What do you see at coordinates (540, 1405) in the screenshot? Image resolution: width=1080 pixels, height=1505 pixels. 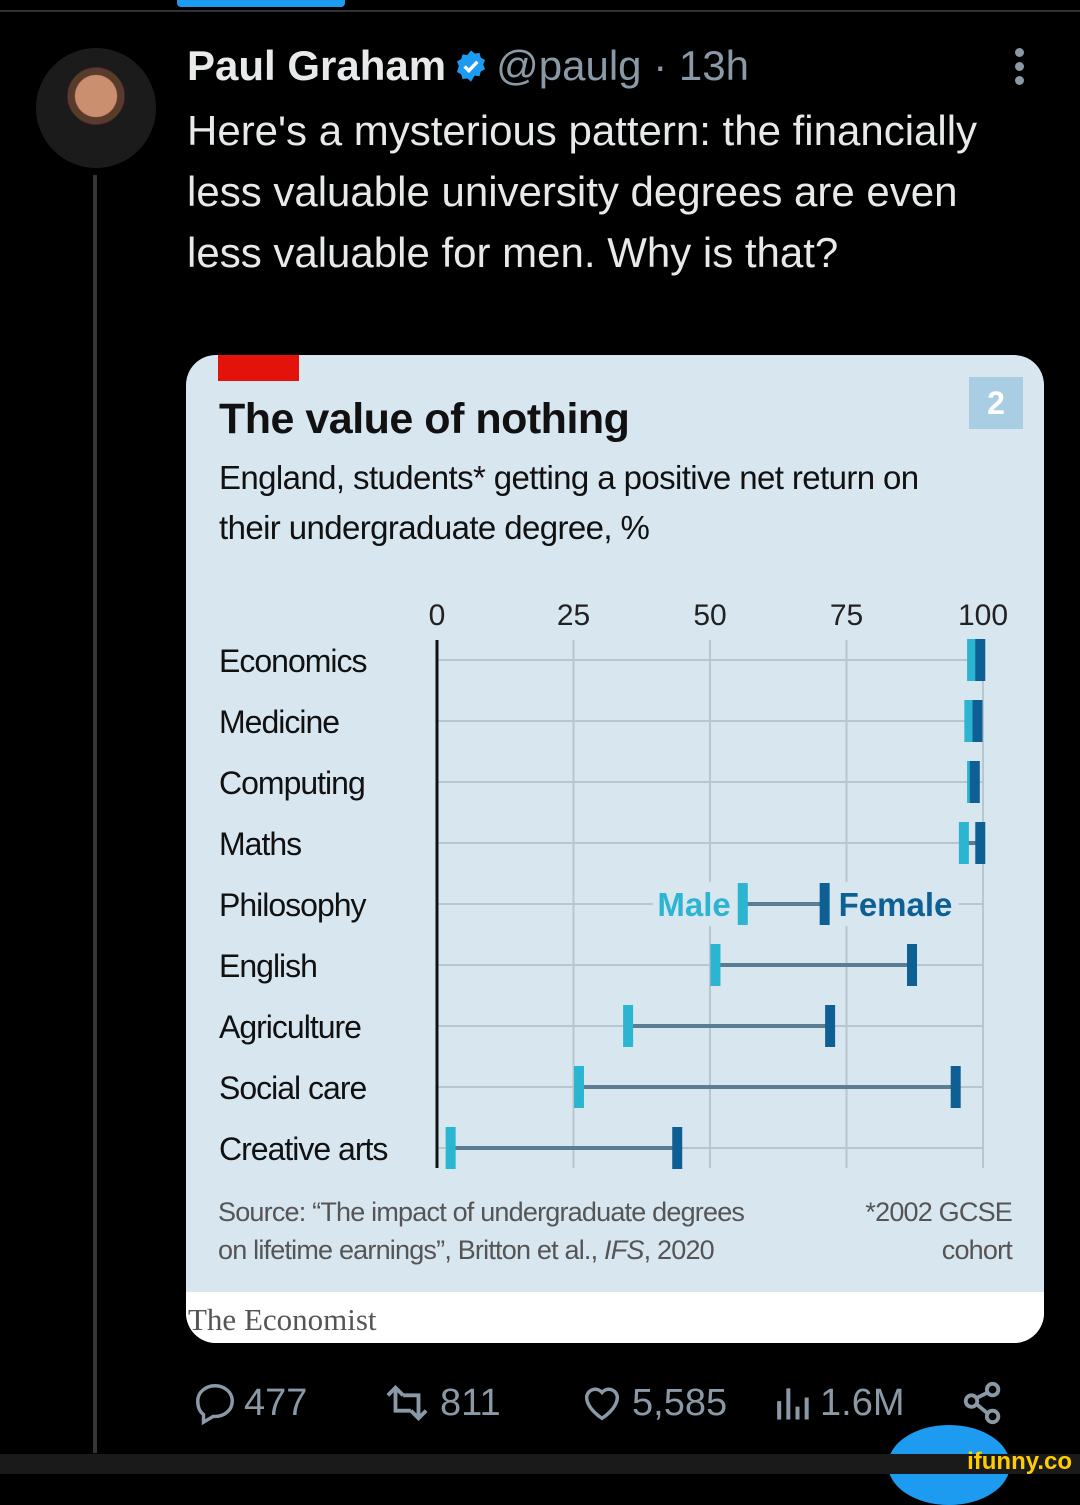 I see `tweet-actions: 477 811 5,585 1.6M` at bounding box center [540, 1405].